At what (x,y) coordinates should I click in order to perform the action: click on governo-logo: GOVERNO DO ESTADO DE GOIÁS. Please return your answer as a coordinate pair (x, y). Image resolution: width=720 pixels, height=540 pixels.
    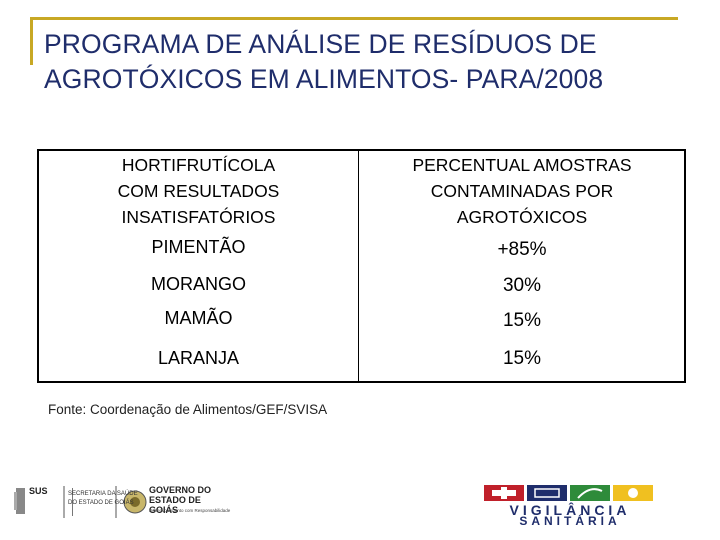
    Looking at the image, I should click on (184, 500).